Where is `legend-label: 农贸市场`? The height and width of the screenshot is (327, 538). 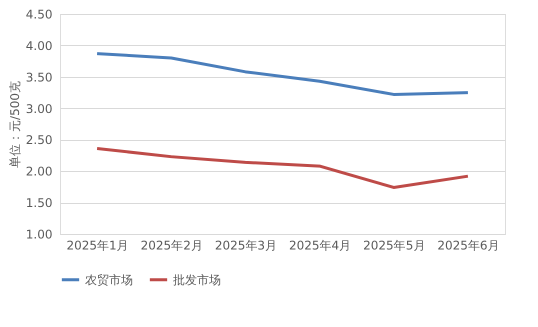
legend-label: 农贸市场 is located at coordinates (109, 279).